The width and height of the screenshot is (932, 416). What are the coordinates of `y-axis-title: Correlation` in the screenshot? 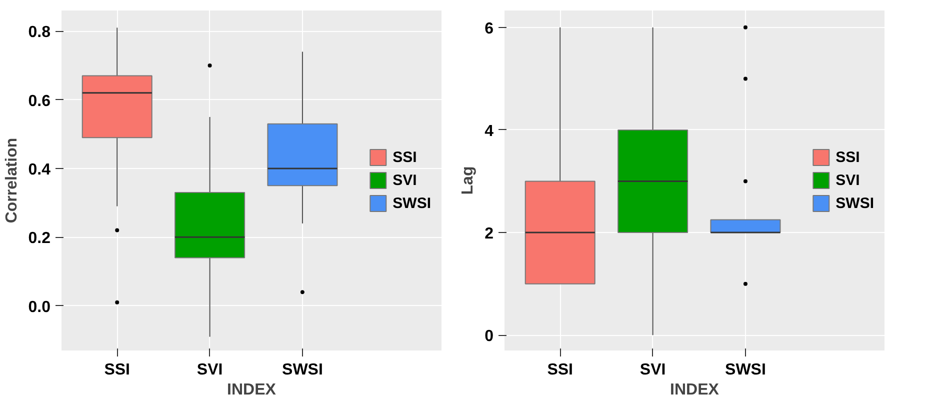 It's located at (11, 181).